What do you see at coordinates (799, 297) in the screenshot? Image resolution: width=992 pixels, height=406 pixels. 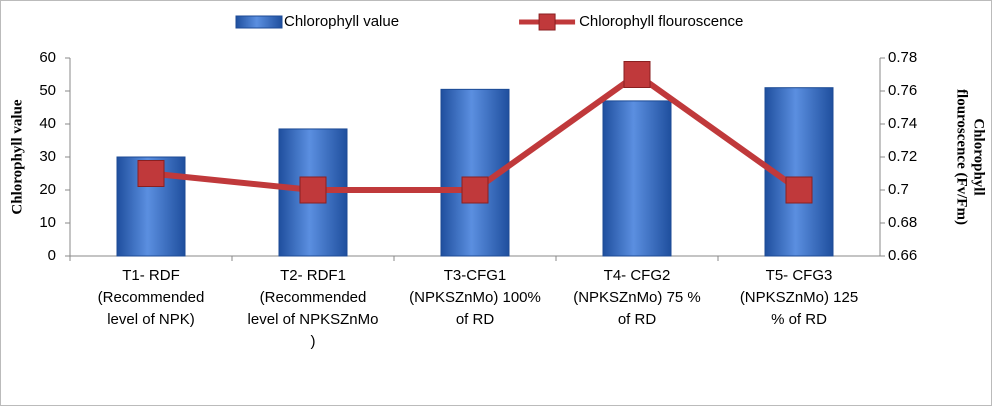 I see `x-tick-label: (NPKSZnMo) 125` at bounding box center [799, 297].